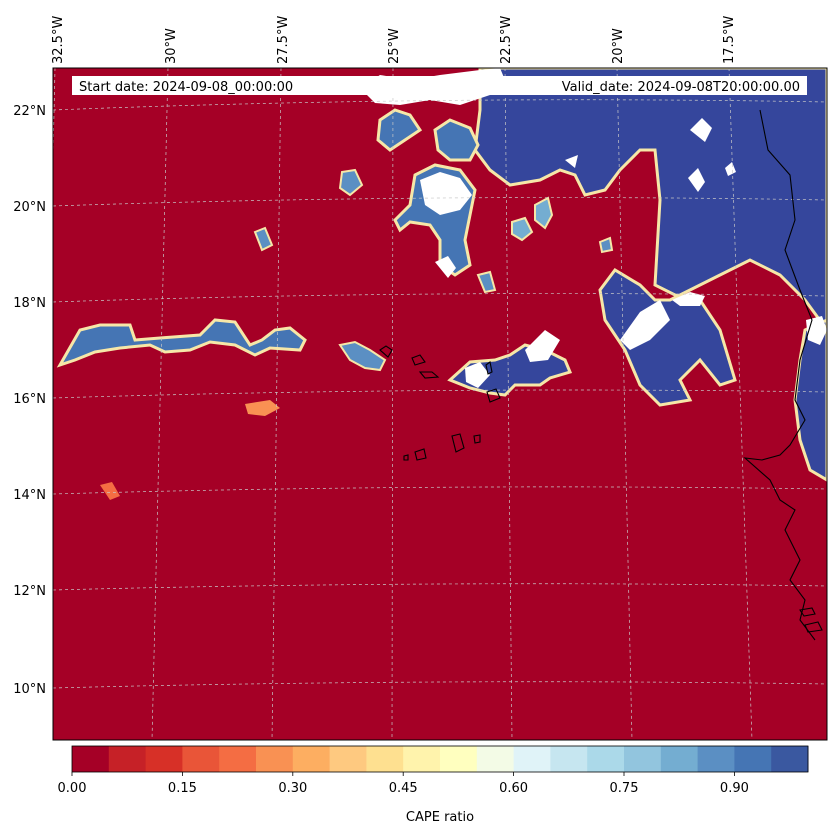 The height and width of the screenshot is (836, 837). Describe the element at coordinates (29, 111) in the screenshot. I see `latitude-tick-label: 22°N` at that location.